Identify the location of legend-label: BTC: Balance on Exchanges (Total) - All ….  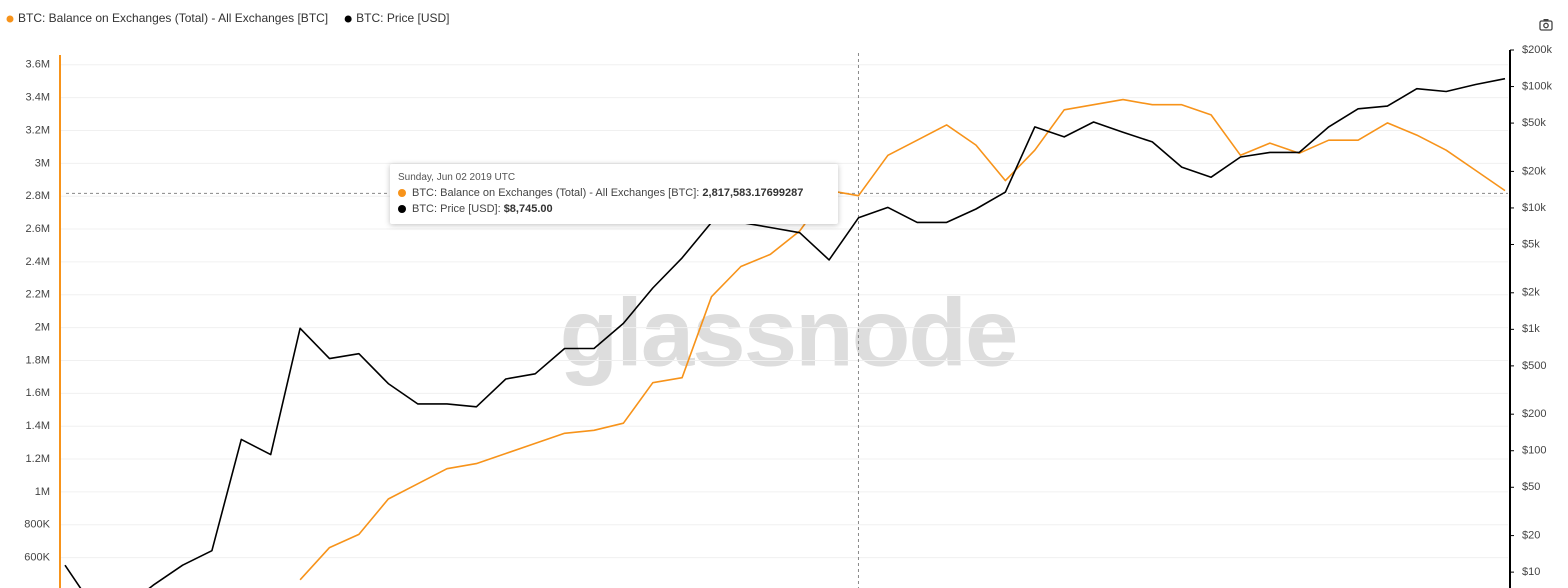
(173, 18).